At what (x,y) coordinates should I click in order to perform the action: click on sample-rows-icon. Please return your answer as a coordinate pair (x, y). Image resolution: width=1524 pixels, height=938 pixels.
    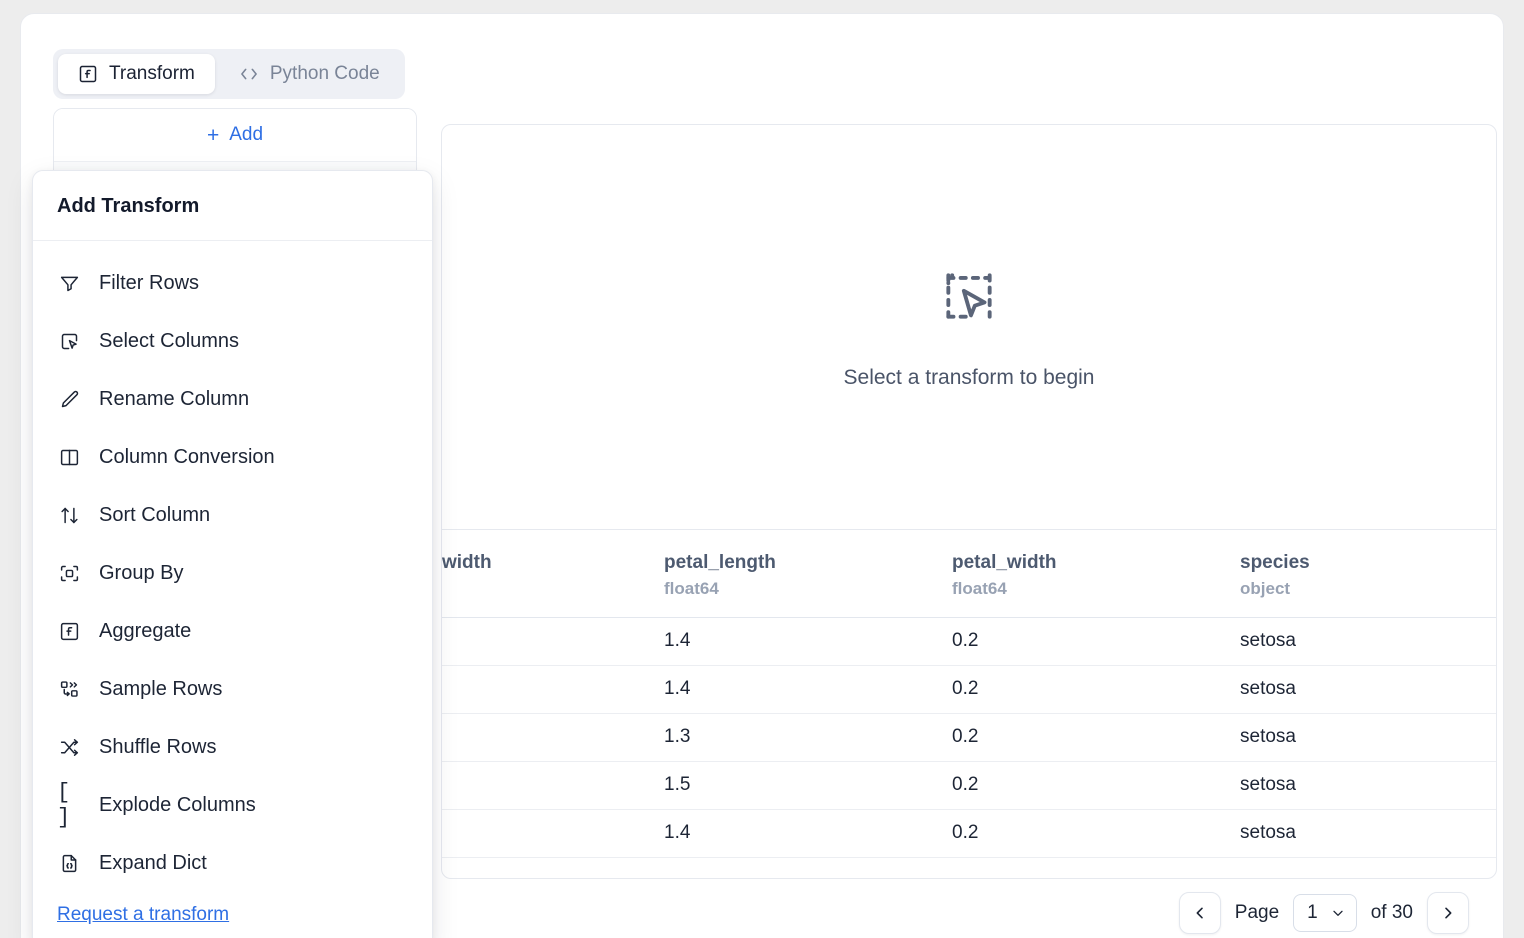
    Looking at the image, I should click on (69, 689).